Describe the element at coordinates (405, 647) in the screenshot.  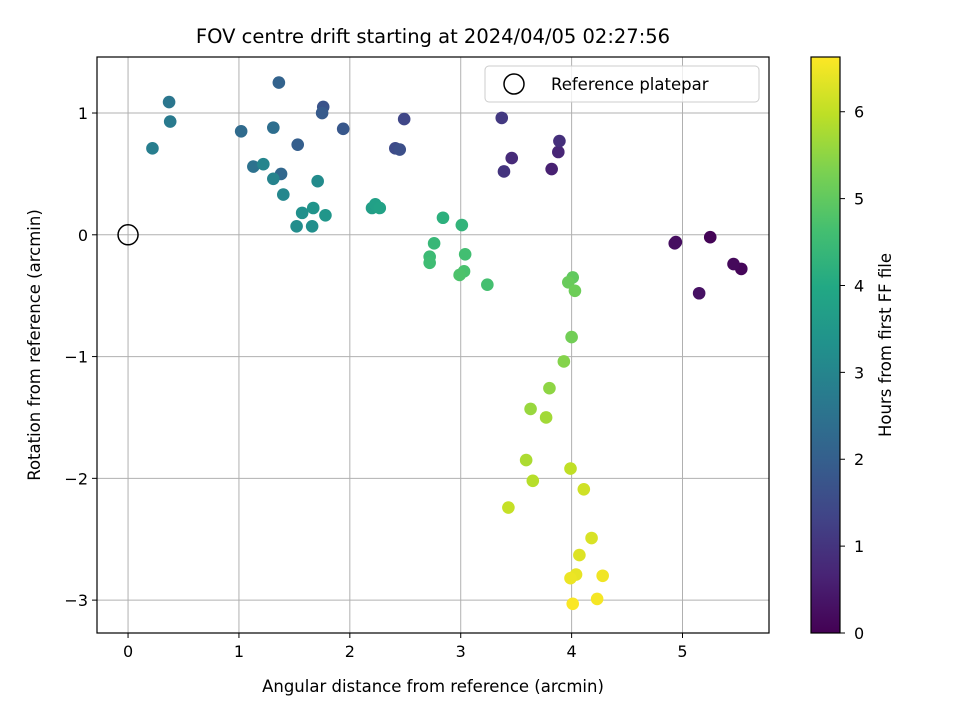
I see `x-axis-ticks: 0 1 2 3 4 5` at that location.